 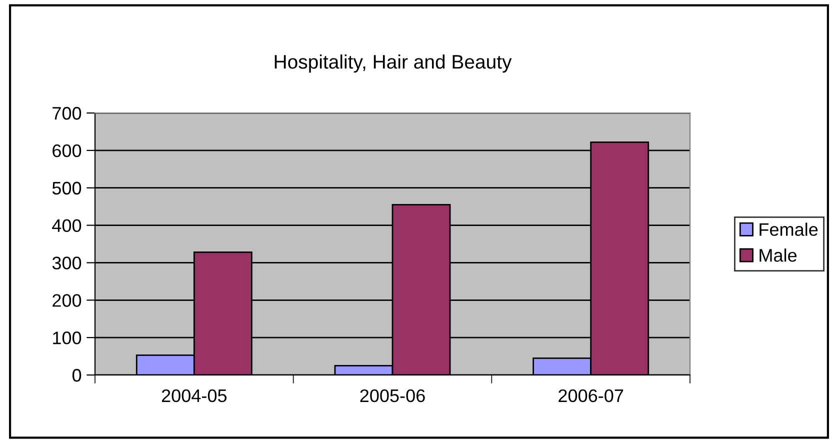 What do you see at coordinates (778, 255) in the screenshot?
I see `legend-label: Male` at bounding box center [778, 255].